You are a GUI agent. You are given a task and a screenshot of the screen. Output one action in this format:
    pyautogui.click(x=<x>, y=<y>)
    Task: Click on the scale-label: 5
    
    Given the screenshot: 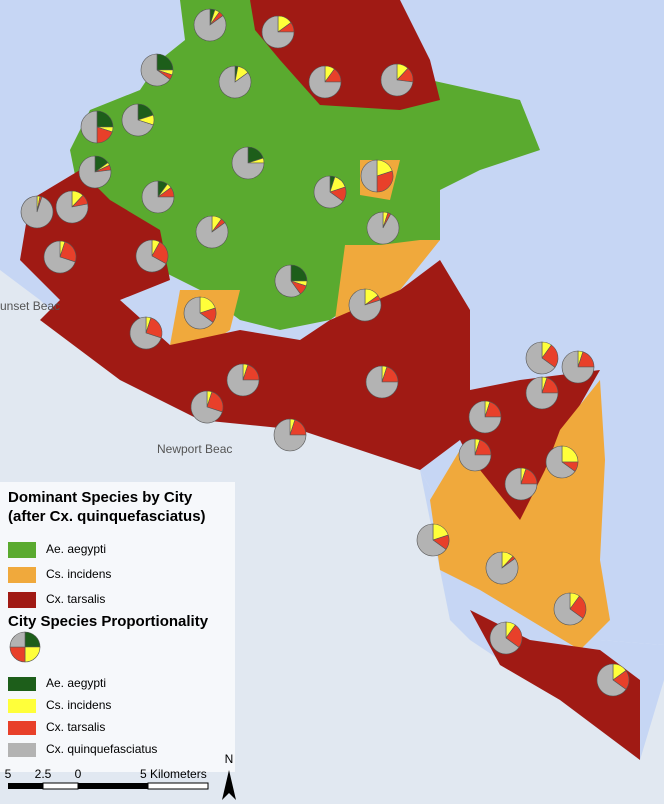 What is the action you would take?
    pyautogui.click(x=8, y=774)
    